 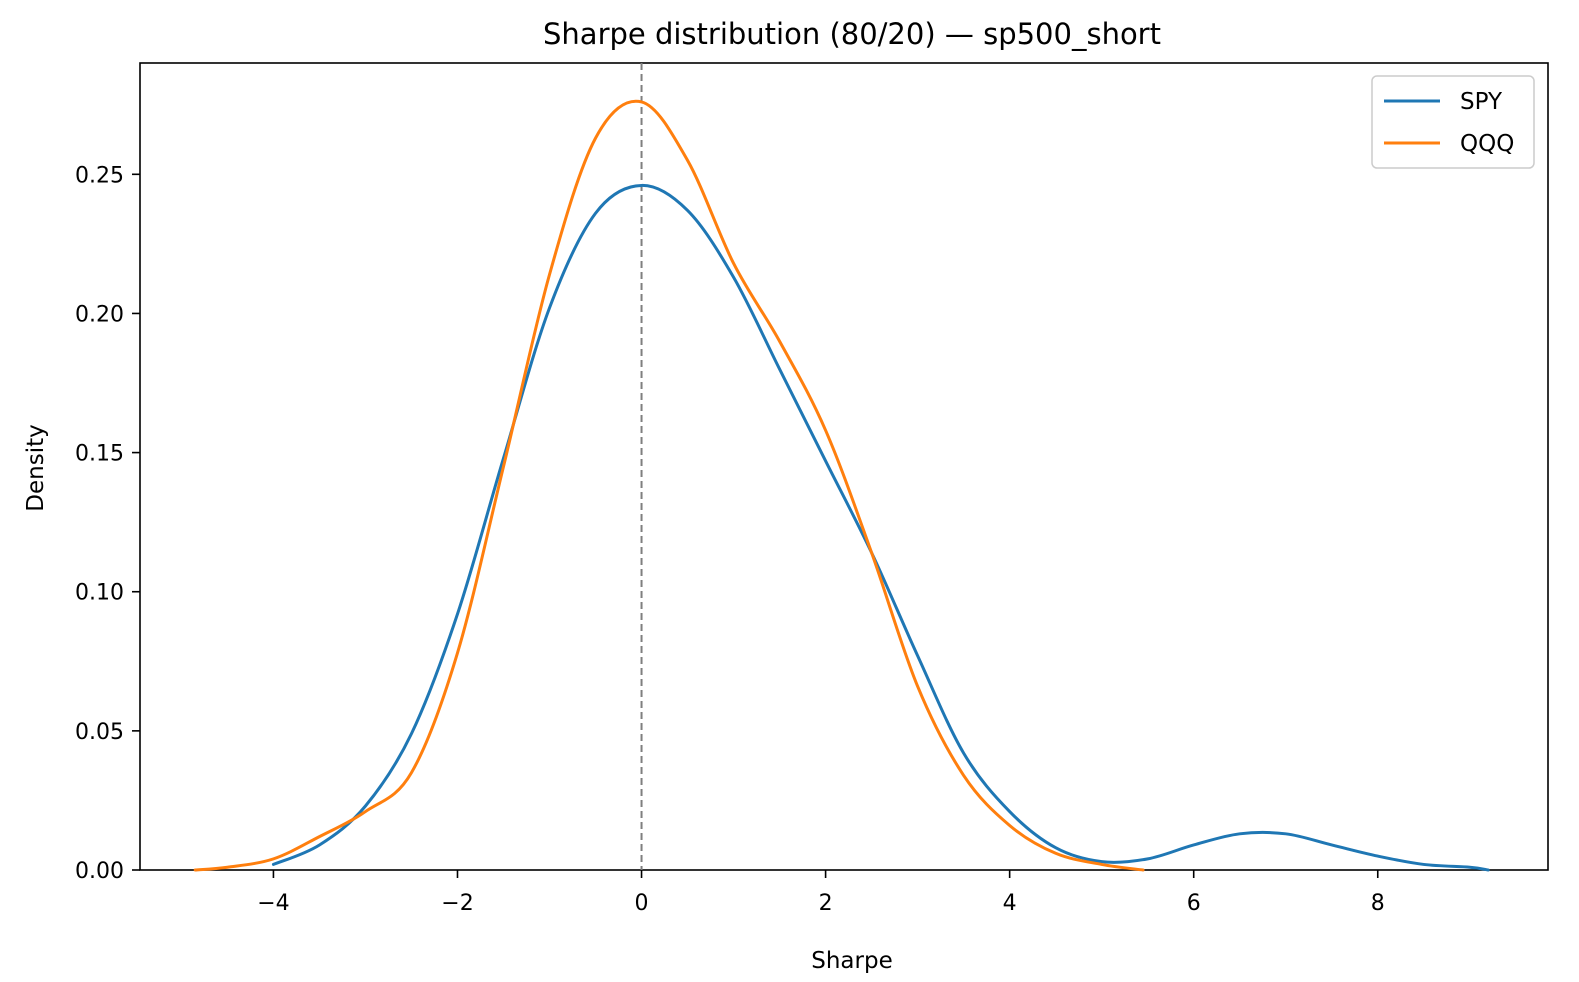 What do you see at coordinates (99, 593) in the screenshot?
I see `y-tick-label: 0.10` at bounding box center [99, 593].